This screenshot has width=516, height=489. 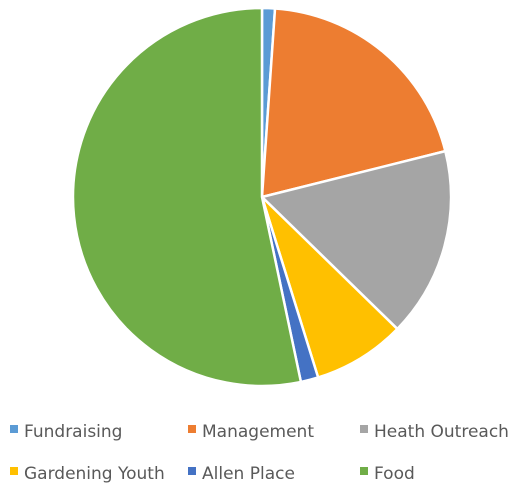 What do you see at coordinates (14, 429) in the screenshot?
I see `legend-swatch-fundraising` at bounding box center [14, 429].